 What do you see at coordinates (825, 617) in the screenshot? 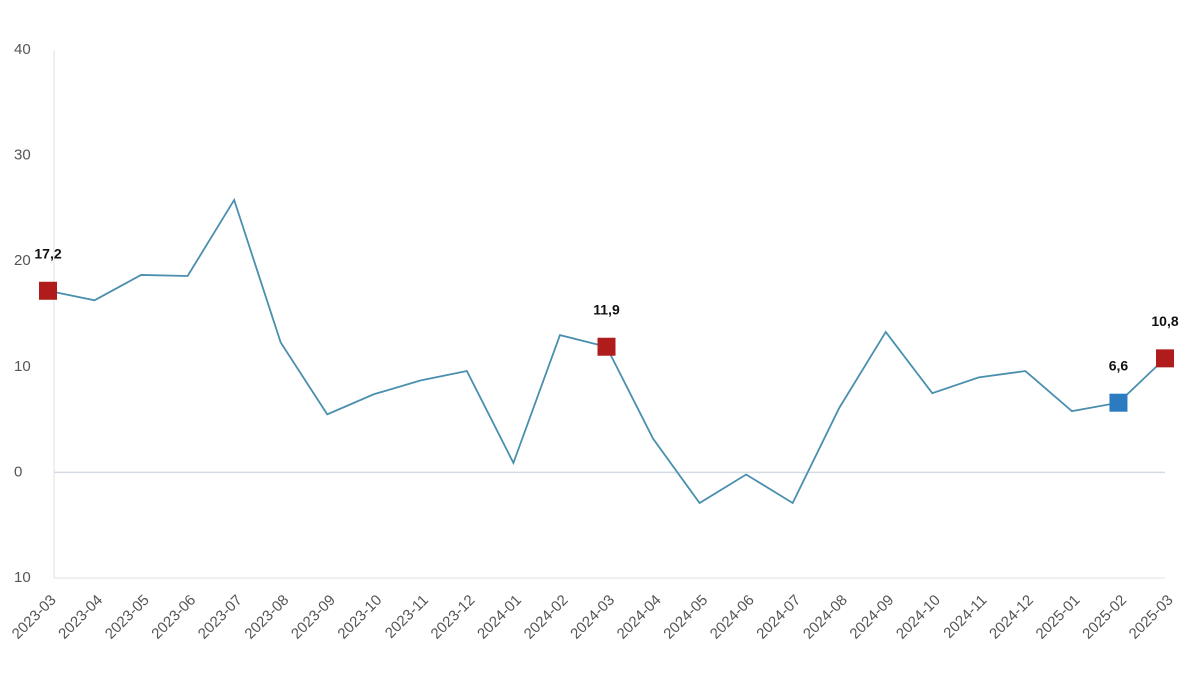
I see `x-tick-label: 2024-08` at bounding box center [825, 617].